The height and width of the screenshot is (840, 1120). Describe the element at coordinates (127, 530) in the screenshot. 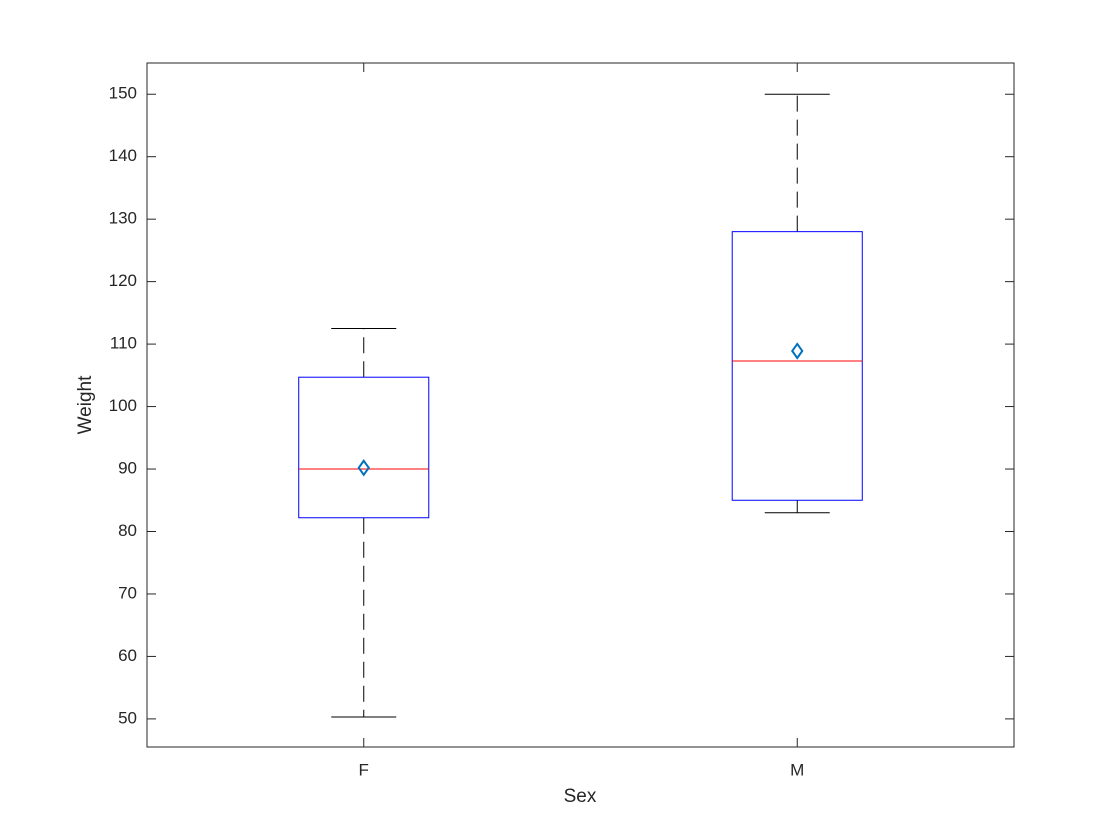

I see `y-tick-label: 80` at that location.